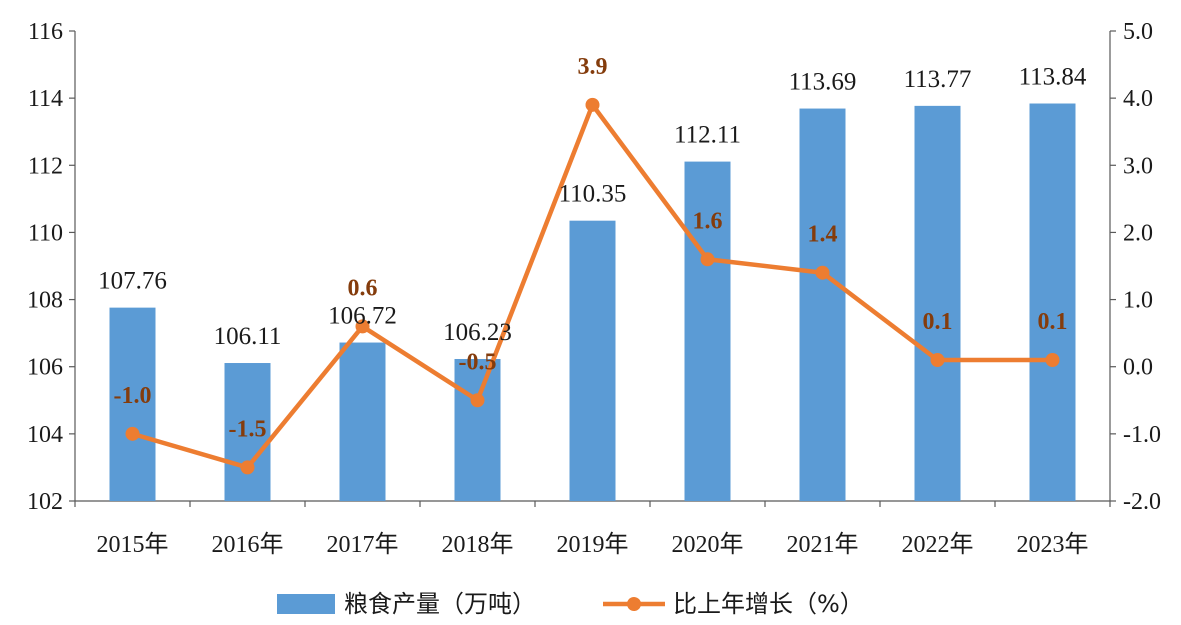  Describe the element at coordinates (938, 544) in the screenshot. I see `x-axis-tick-label: 2022年` at that location.